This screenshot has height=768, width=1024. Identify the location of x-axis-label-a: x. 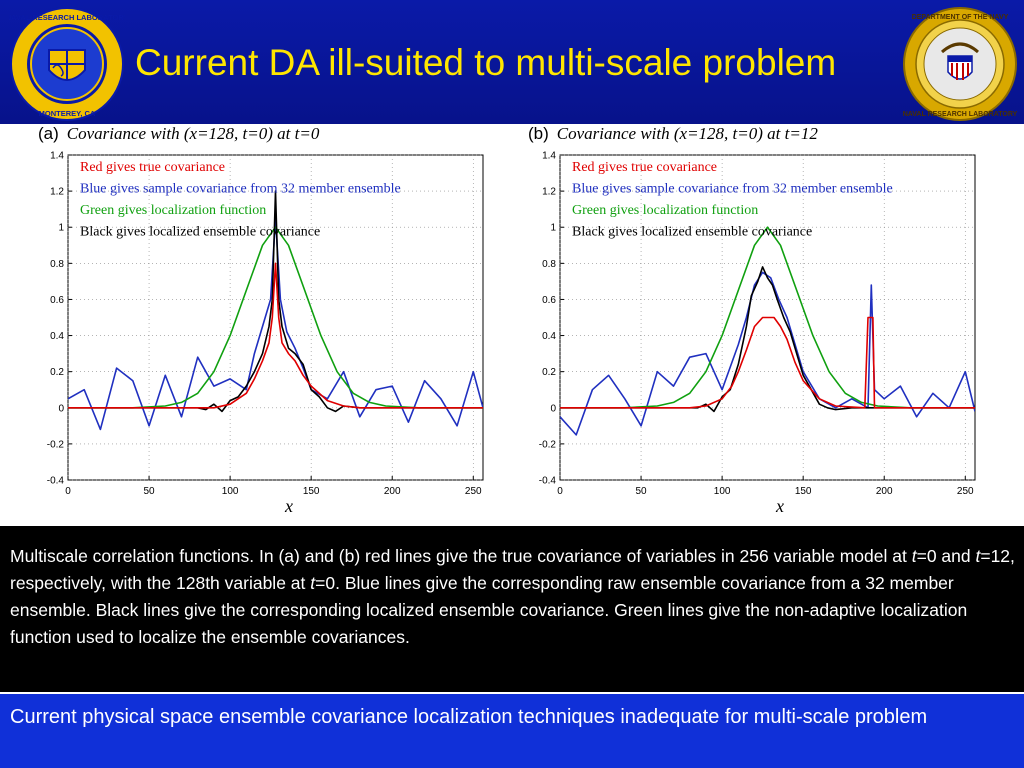
(289, 506).